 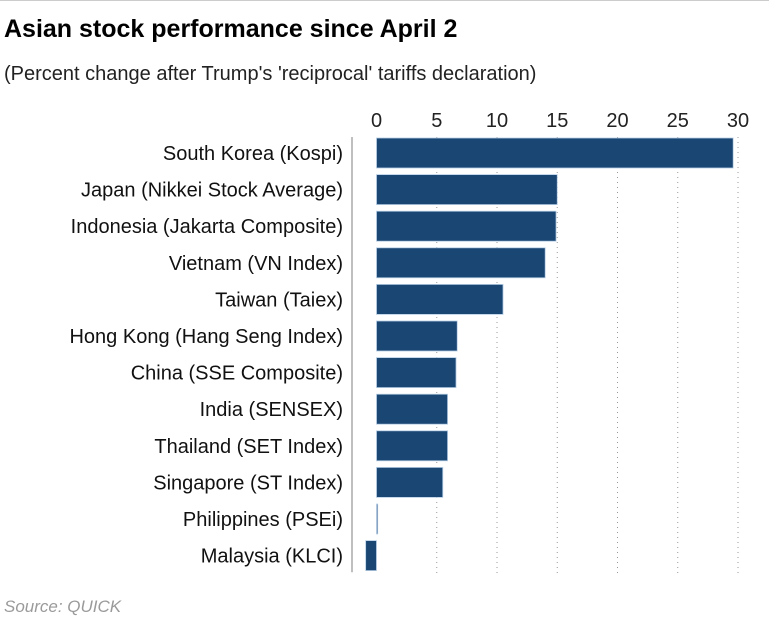 I want to click on x-tick-label: 25, so click(x=678, y=121).